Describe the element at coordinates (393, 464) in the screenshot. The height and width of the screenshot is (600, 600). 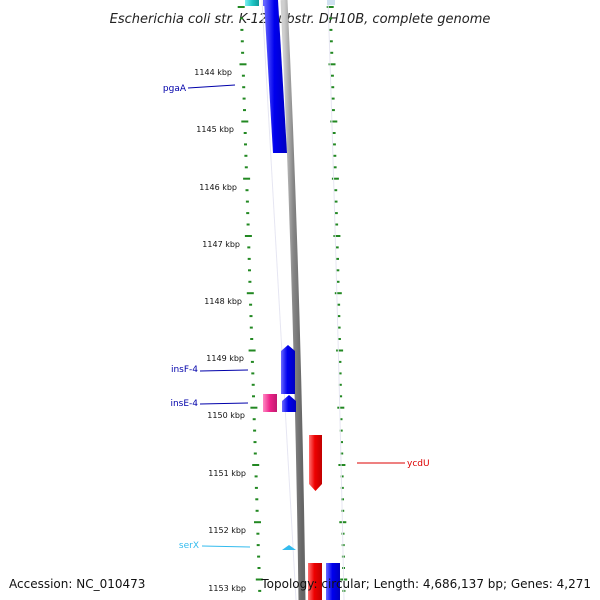
I see `label-ycdU: ycdU` at that location.